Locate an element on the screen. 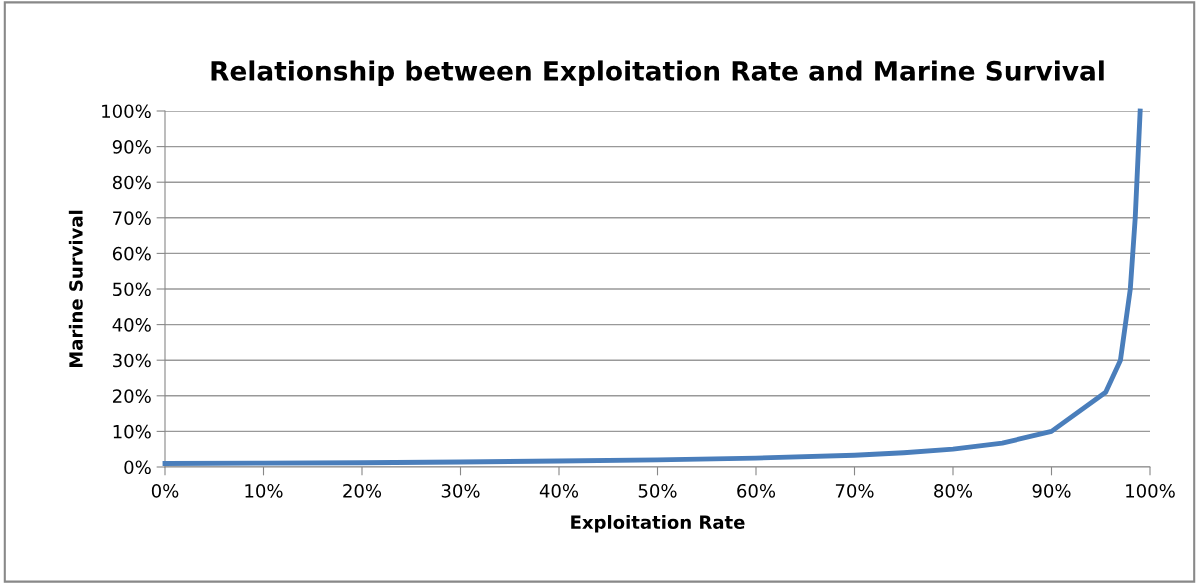 The image size is (1199, 584). y-tick-label: 90% is located at coordinates (131, 147).